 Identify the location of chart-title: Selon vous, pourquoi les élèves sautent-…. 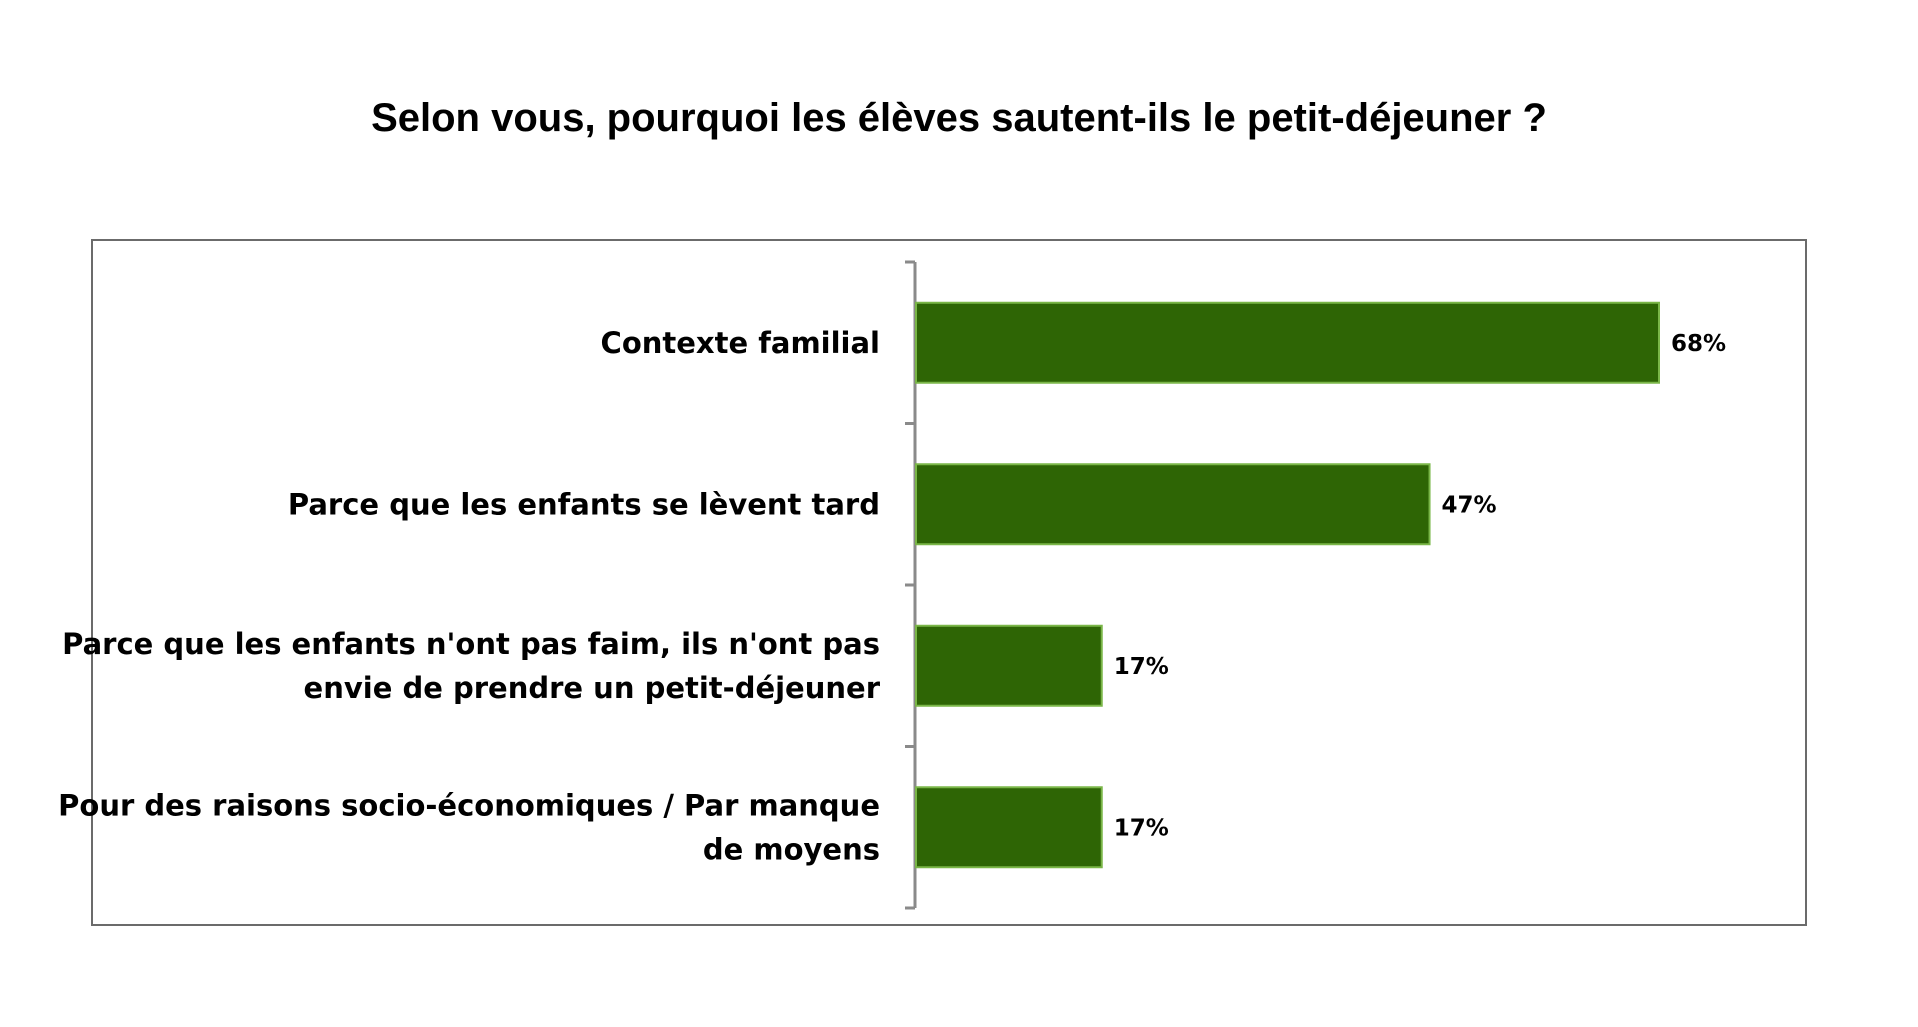
(959, 118).